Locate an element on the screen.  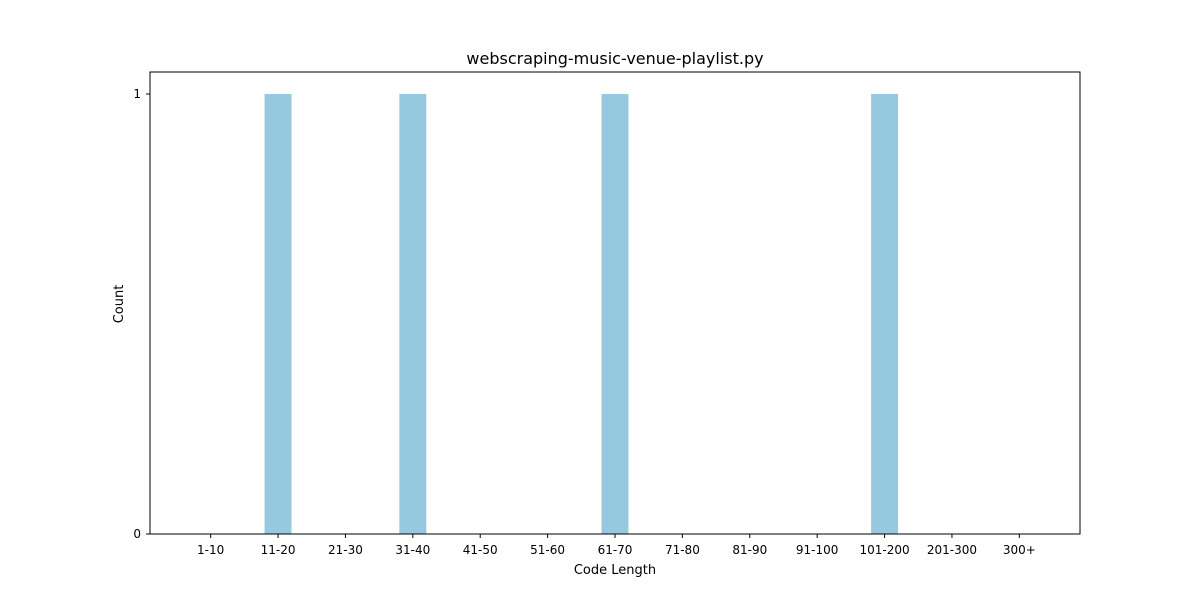
y-tick-label: 1 is located at coordinates (137, 94).